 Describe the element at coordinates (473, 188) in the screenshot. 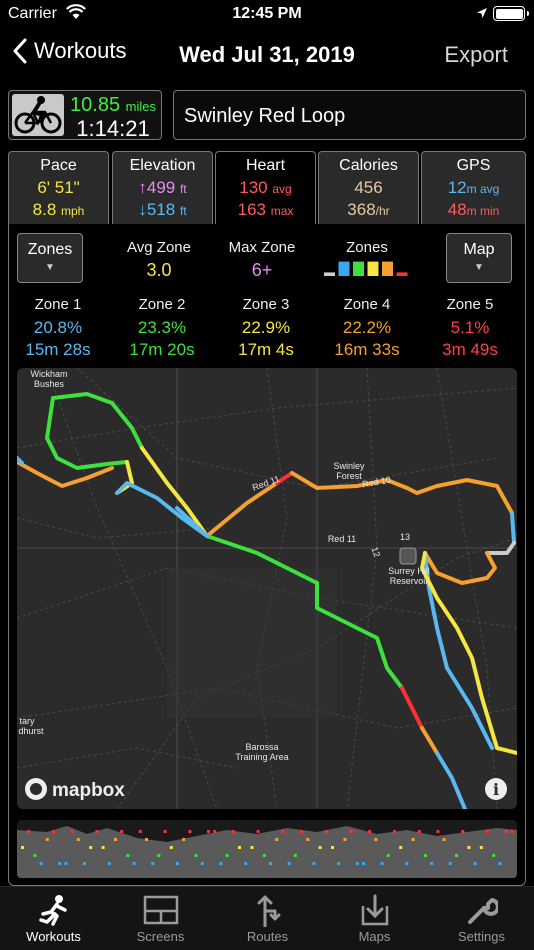

I see `tab-gps: GPS 12m avg 48m min` at that location.